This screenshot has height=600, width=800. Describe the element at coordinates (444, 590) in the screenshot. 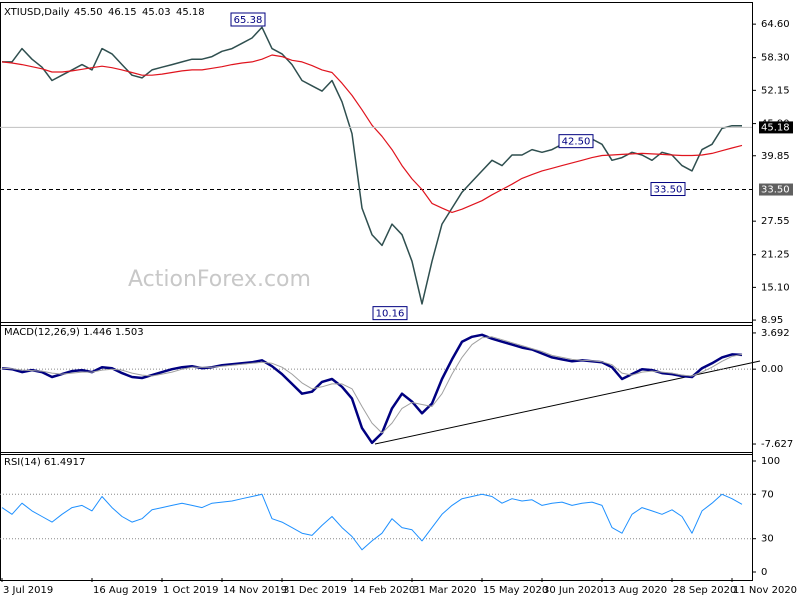

I see `x-tick-label: 31 Mar 2020` at that location.